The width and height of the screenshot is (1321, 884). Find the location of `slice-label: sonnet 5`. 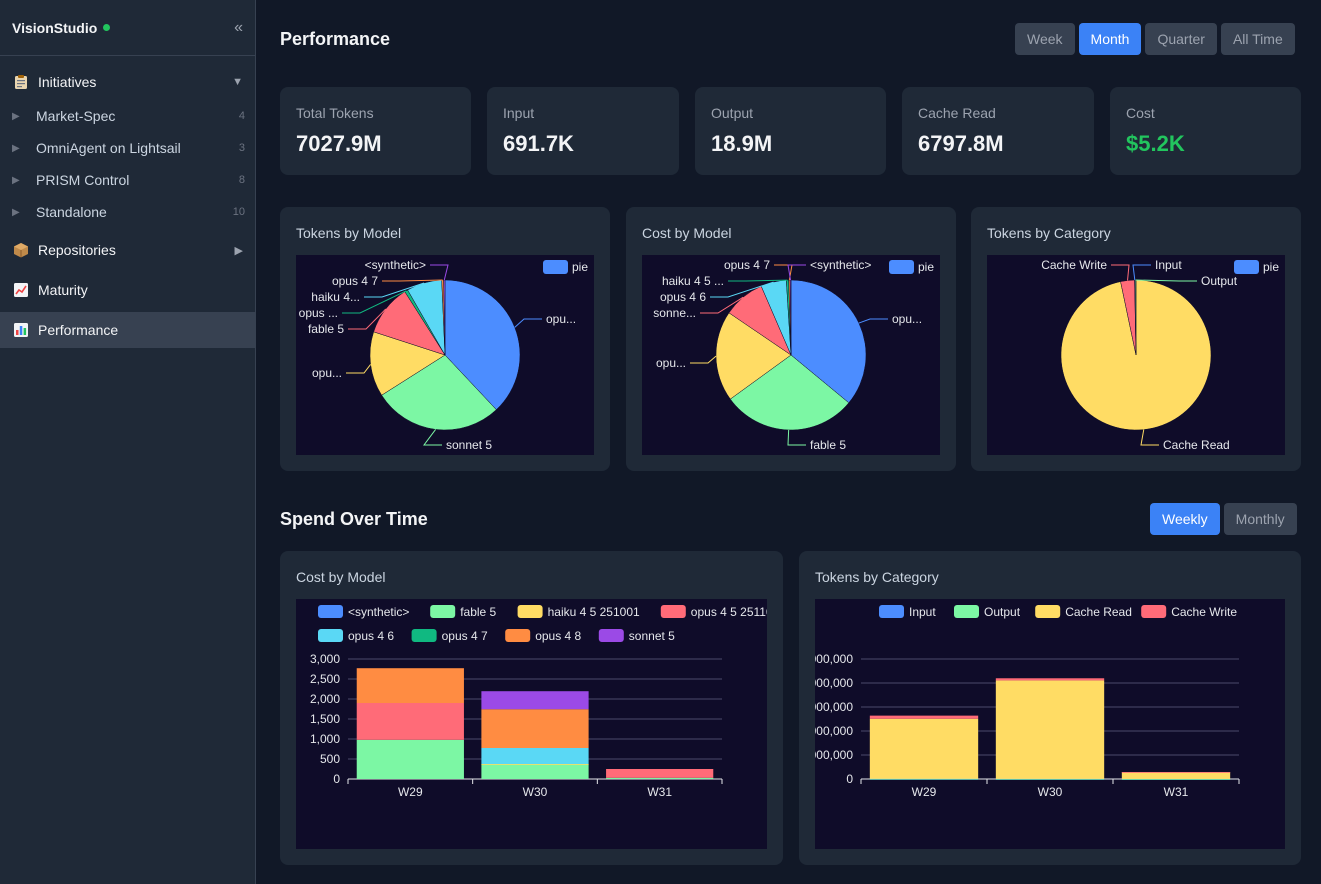

slice-label: sonnet 5 is located at coordinates (469, 445).